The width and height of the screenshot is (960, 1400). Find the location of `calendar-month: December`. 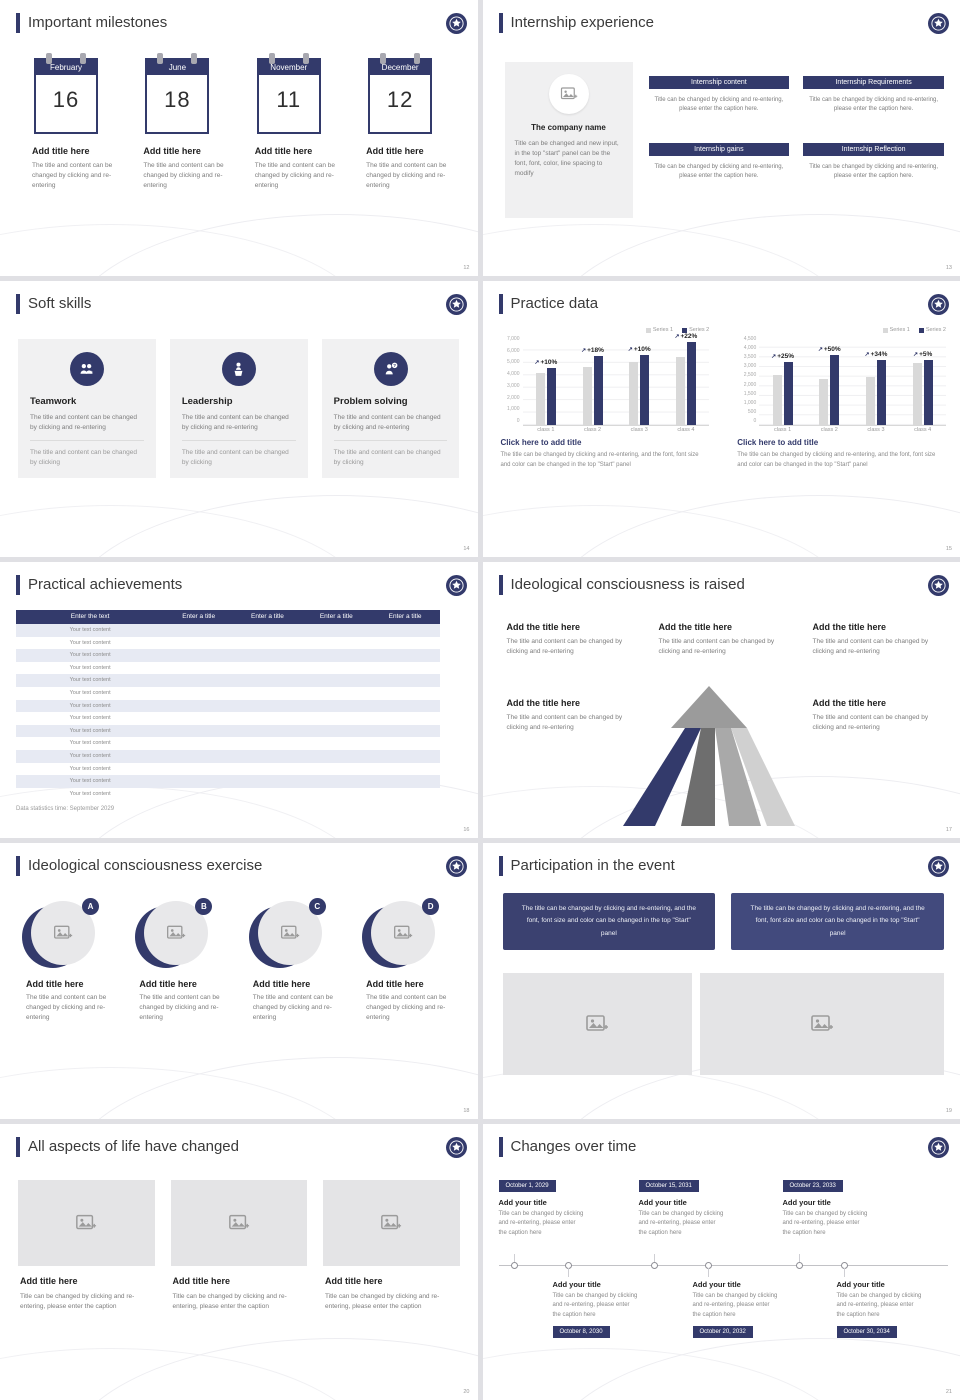

calendar-month: December is located at coordinates (400, 67).